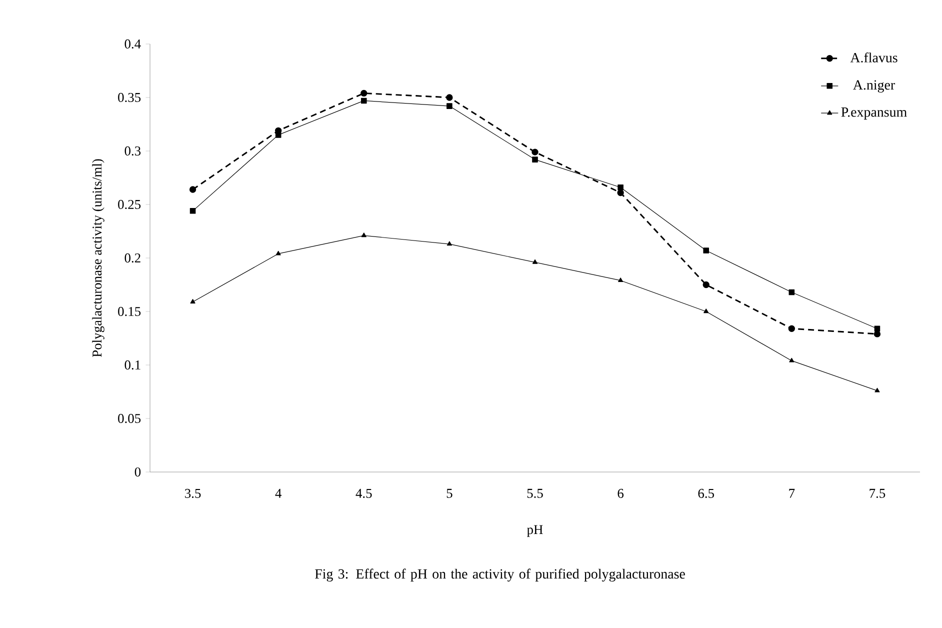  What do you see at coordinates (129, 311) in the screenshot?
I see `y-tick-label: 0.15` at bounding box center [129, 311].